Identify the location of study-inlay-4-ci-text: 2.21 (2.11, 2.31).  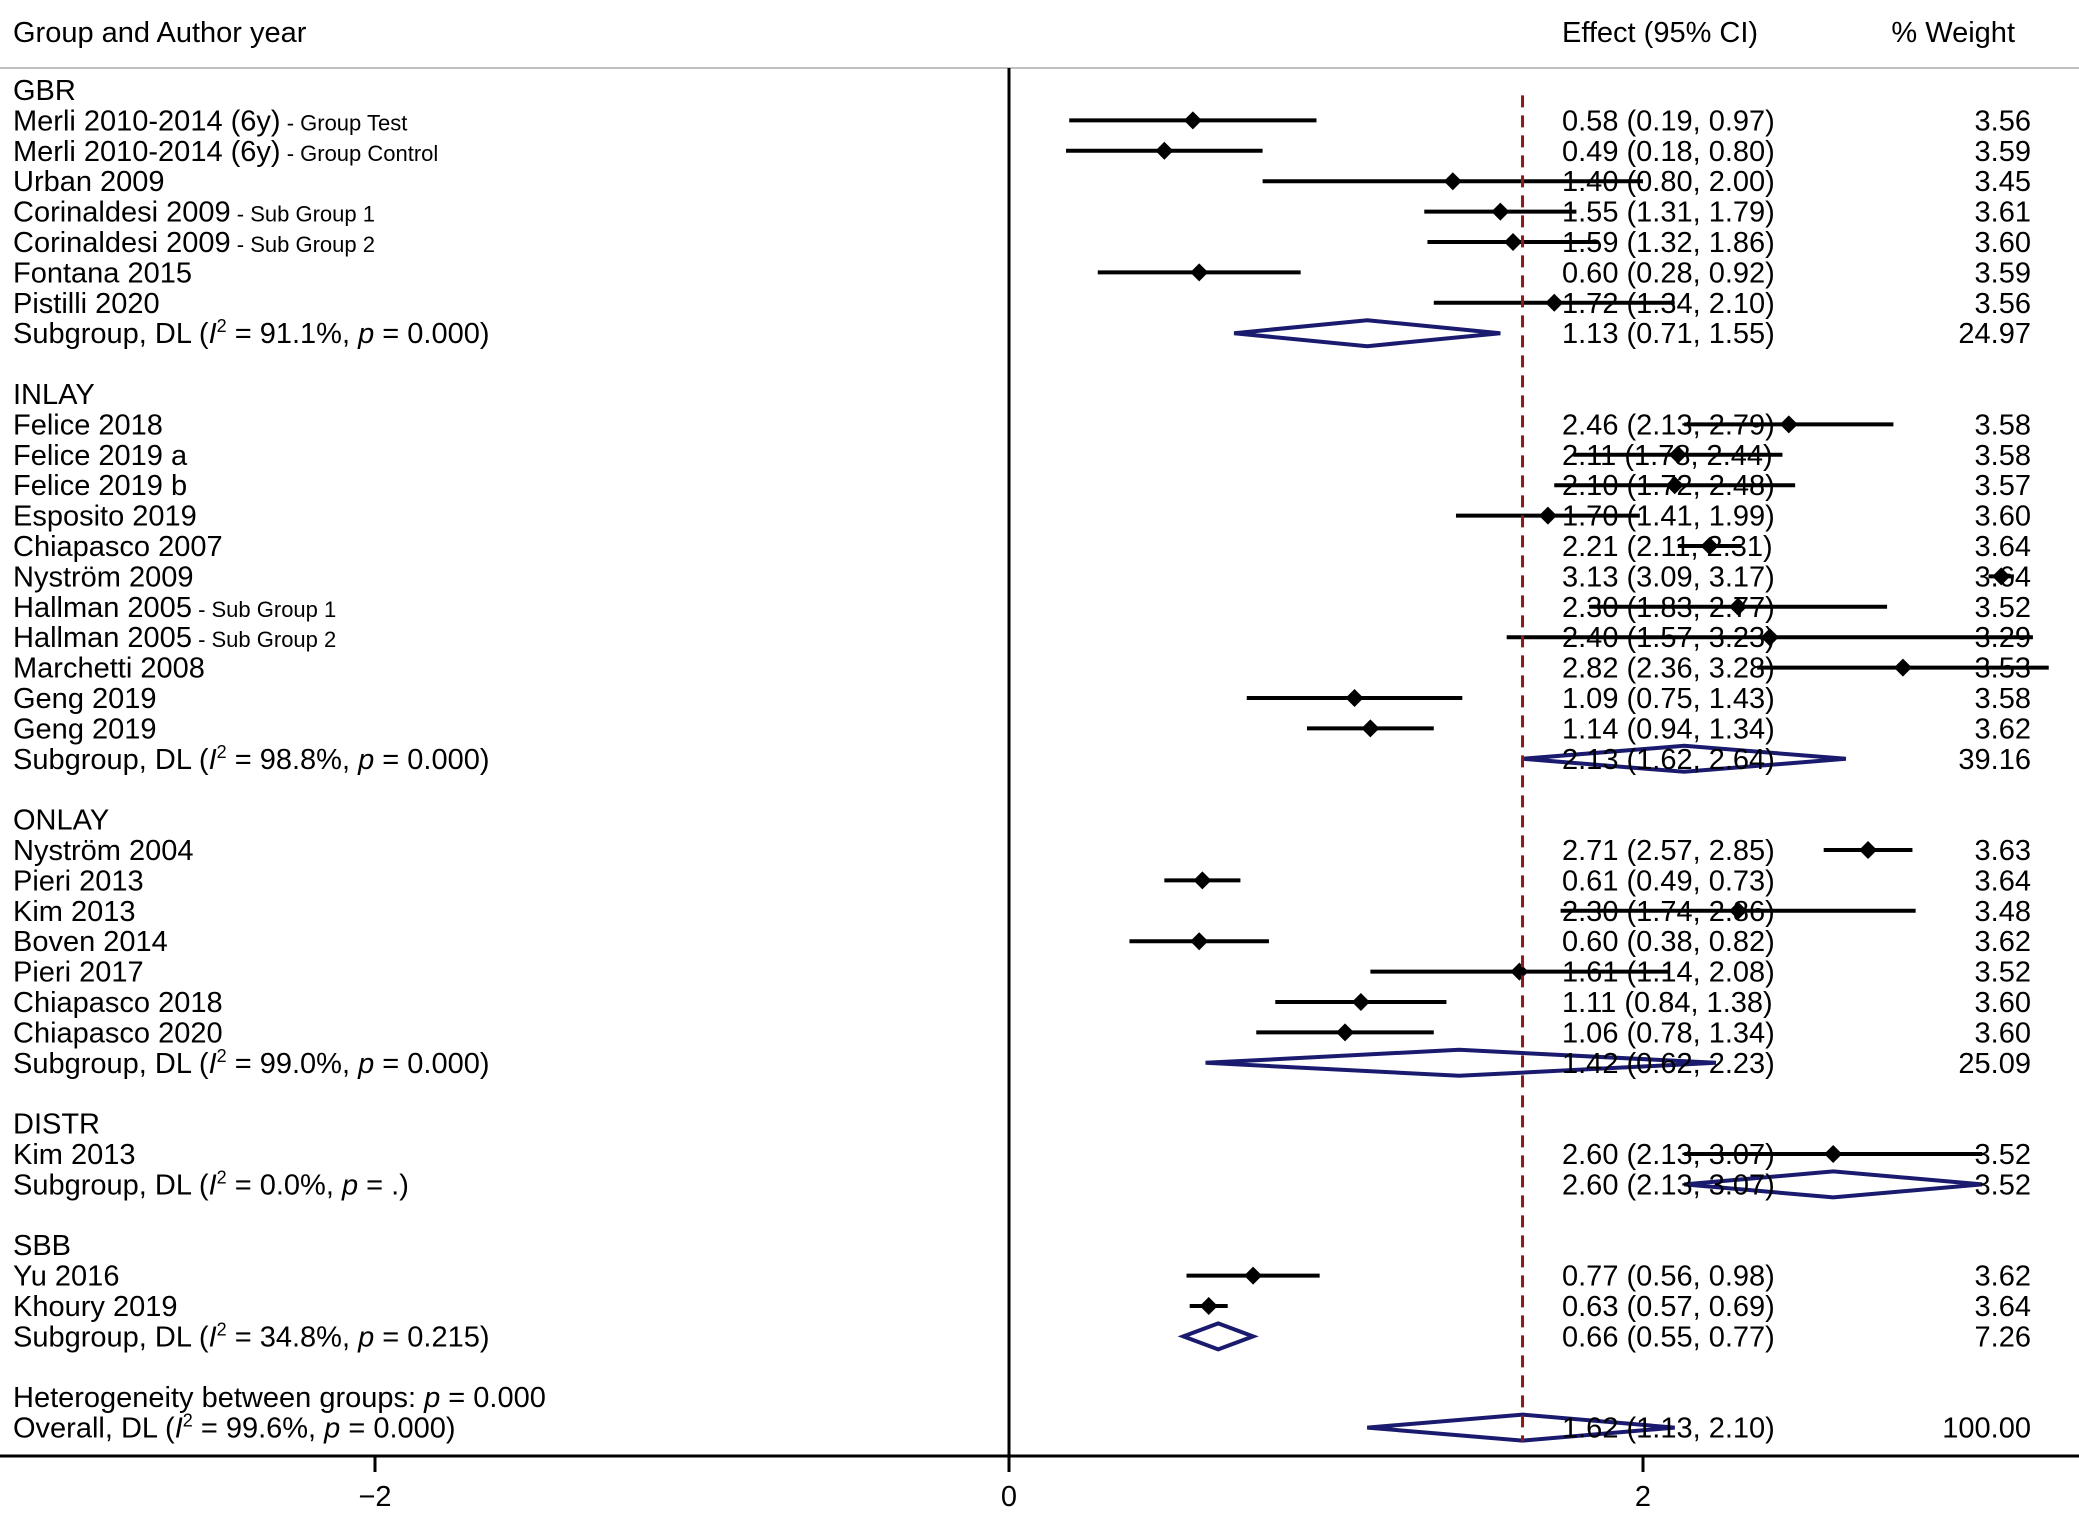
(1667, 547).